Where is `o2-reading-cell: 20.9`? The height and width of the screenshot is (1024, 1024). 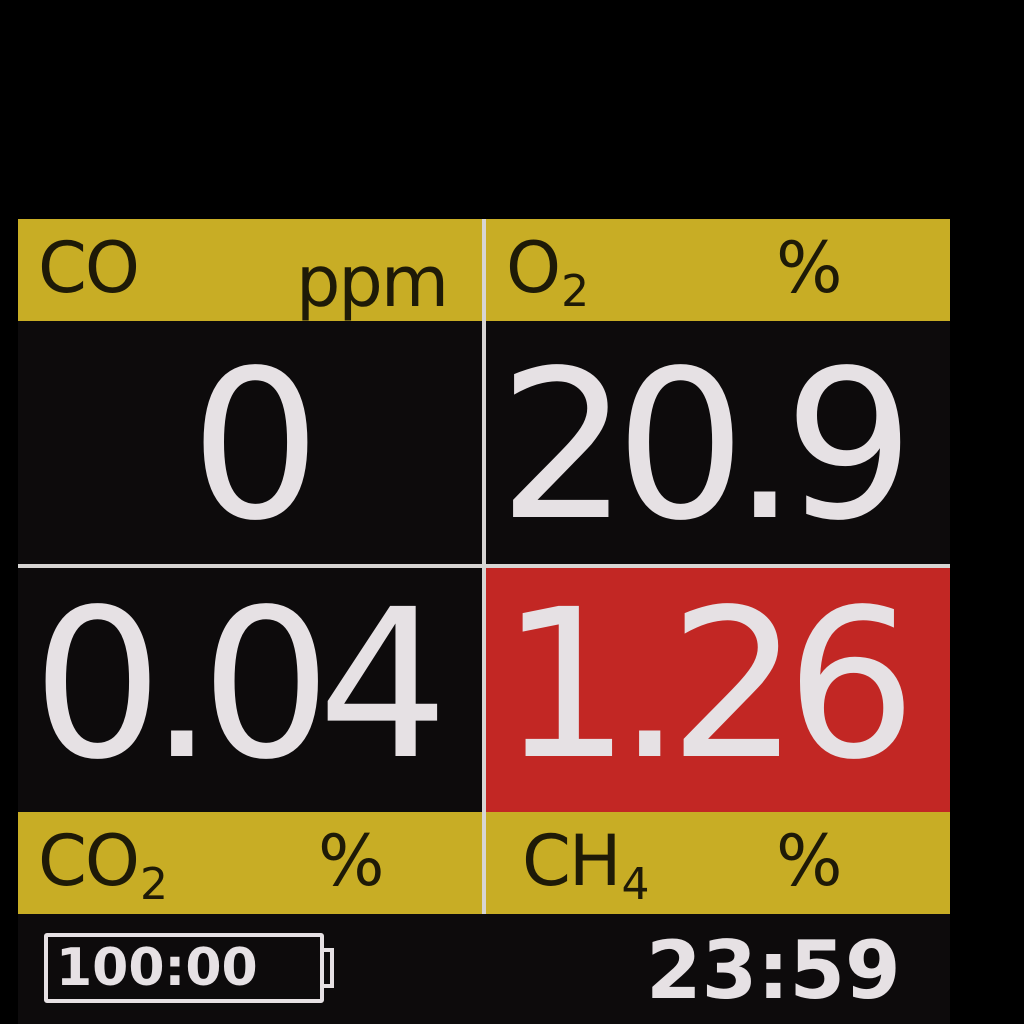
o2-reading-cell: 20.9 is located at coordinates (718, 442).